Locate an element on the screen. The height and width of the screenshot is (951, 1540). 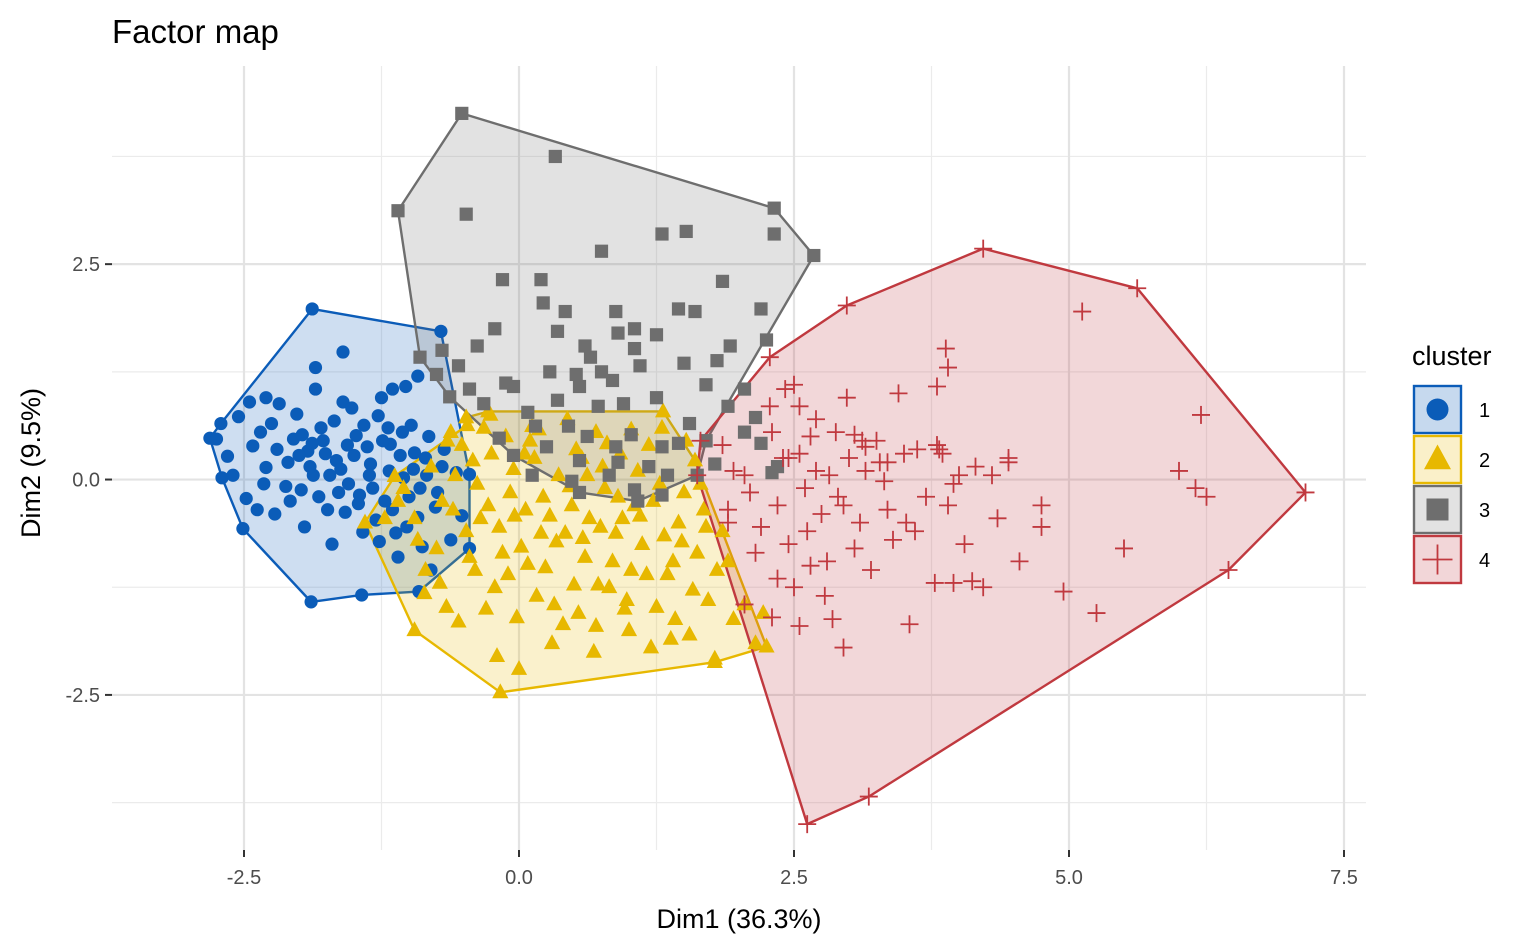
legend-label: 2 is located at coordinates (1484, 461).